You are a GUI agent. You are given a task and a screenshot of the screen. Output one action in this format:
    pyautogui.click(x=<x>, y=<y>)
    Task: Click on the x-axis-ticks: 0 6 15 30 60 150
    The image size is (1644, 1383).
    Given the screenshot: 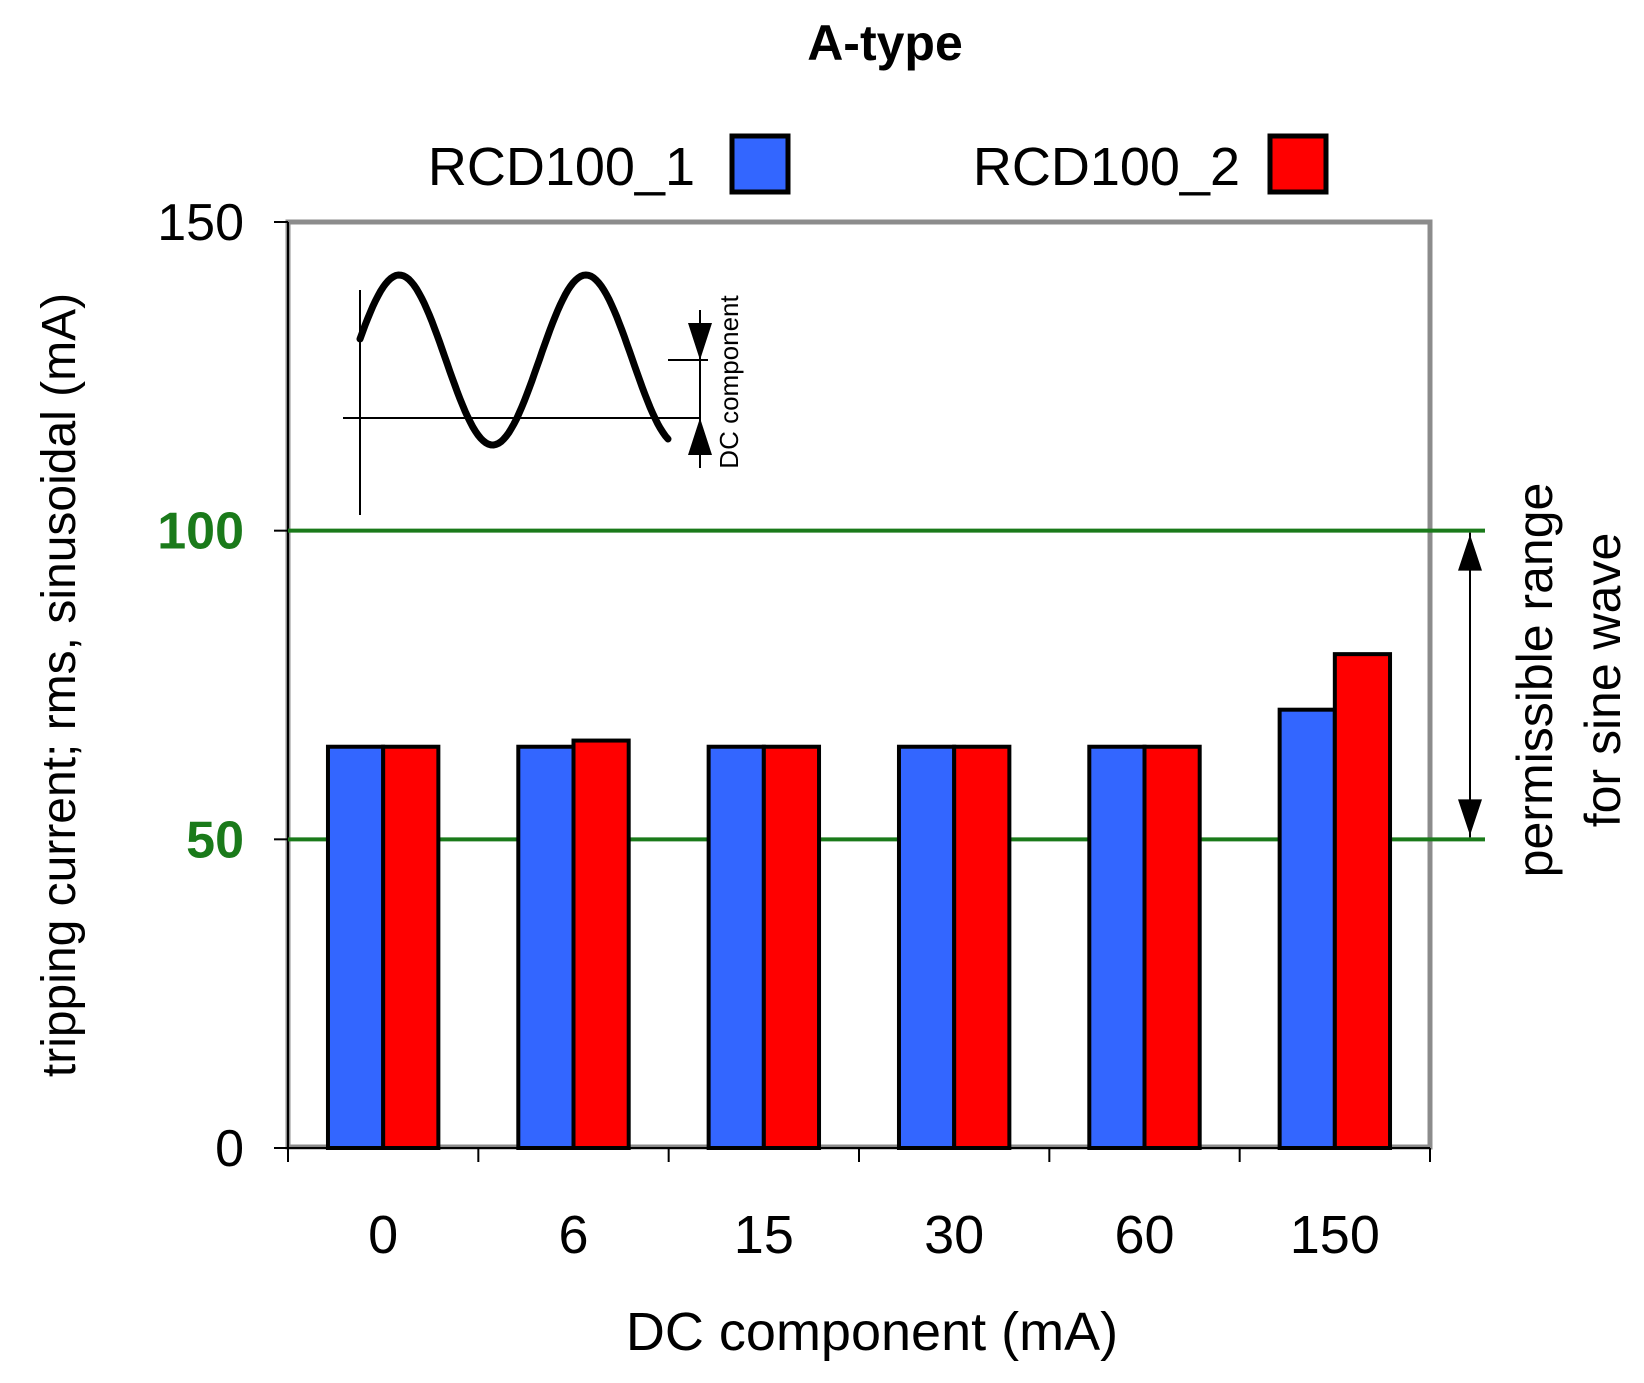 What is the action you would take?
    pyautogui.click(x=859, y=1206)
    